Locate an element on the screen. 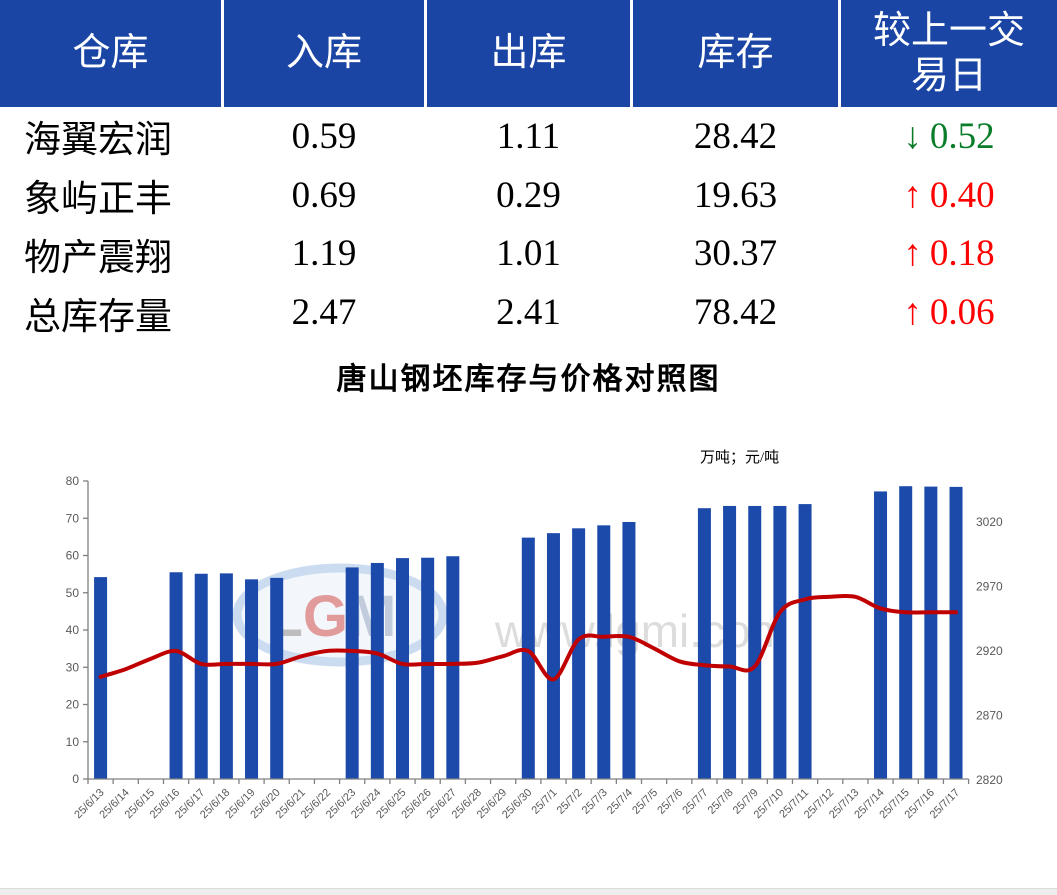 The height and width of the screenshot is (895, 1057). watermark-logo-text: LGMI is located at coordinates (339, 616).